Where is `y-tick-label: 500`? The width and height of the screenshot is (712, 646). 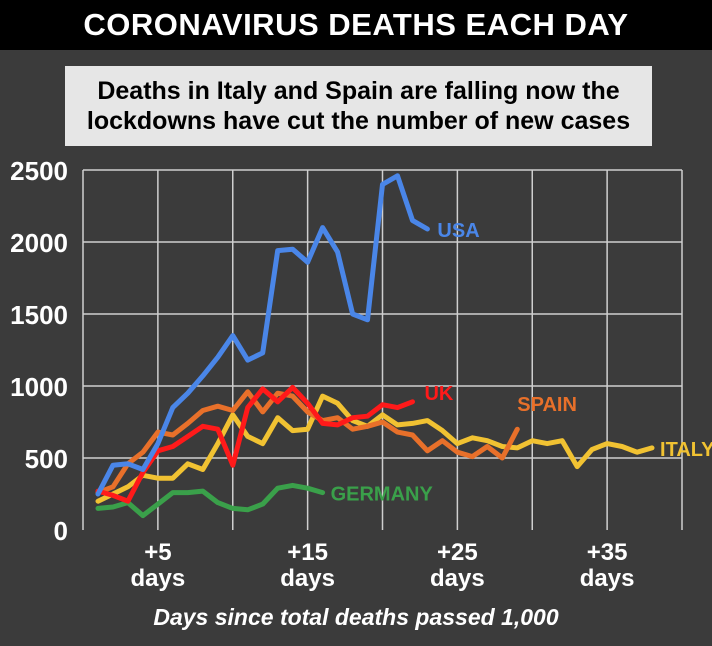 y-tick-label: 500 is located at coordinates (46, 459).